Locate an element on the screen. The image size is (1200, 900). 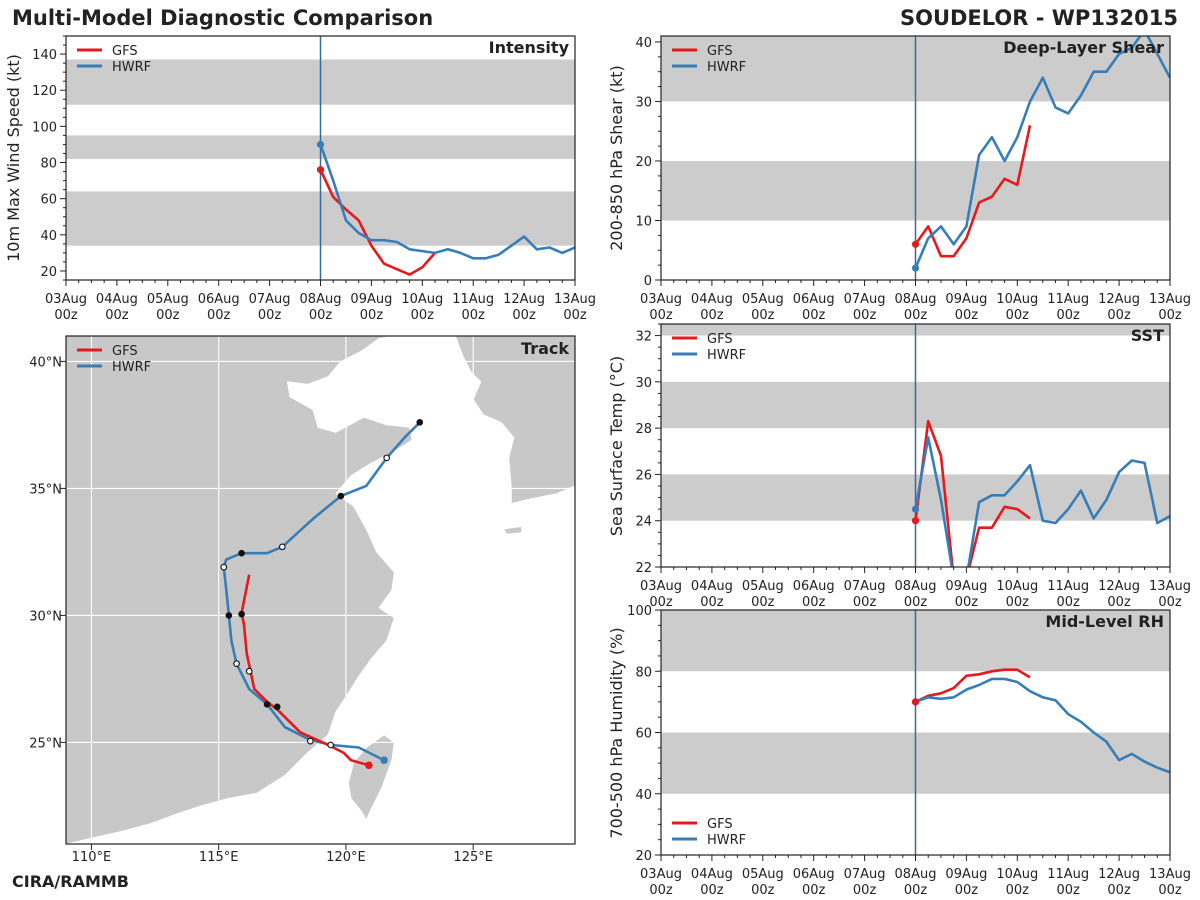
rh-xtick-label: 08Aug is located at coordinates (916, 874).